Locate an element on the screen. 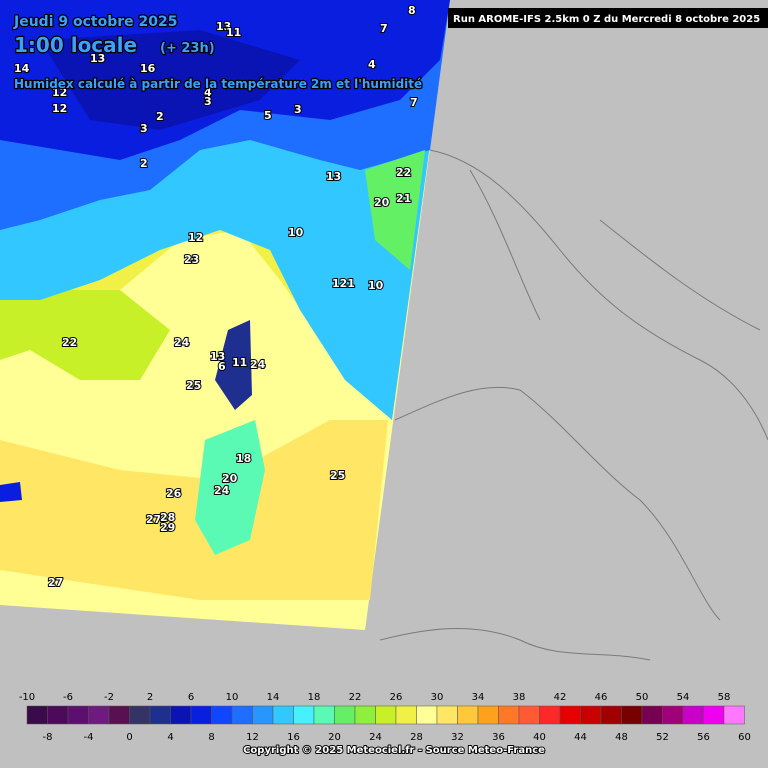  legend-tick-label: 8 is located at coordinates (211, 737).